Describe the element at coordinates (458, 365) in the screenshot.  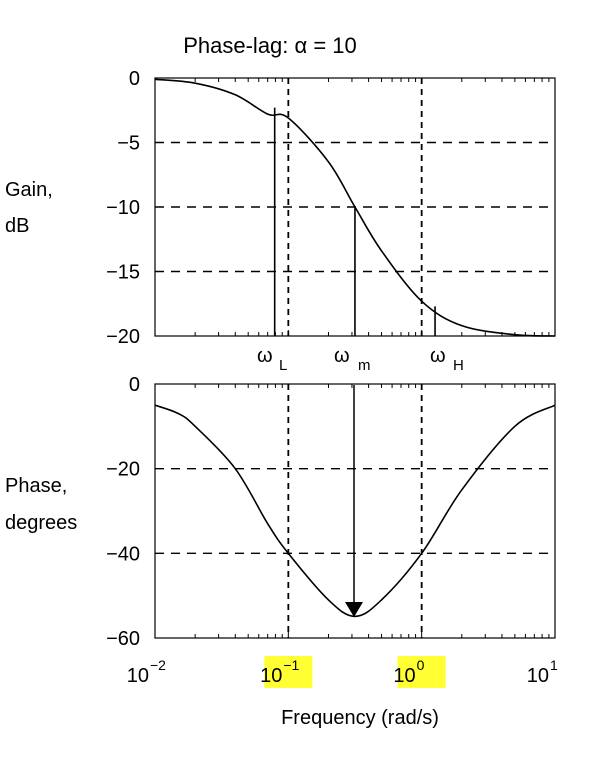
I see `svg-text: H` at that location.